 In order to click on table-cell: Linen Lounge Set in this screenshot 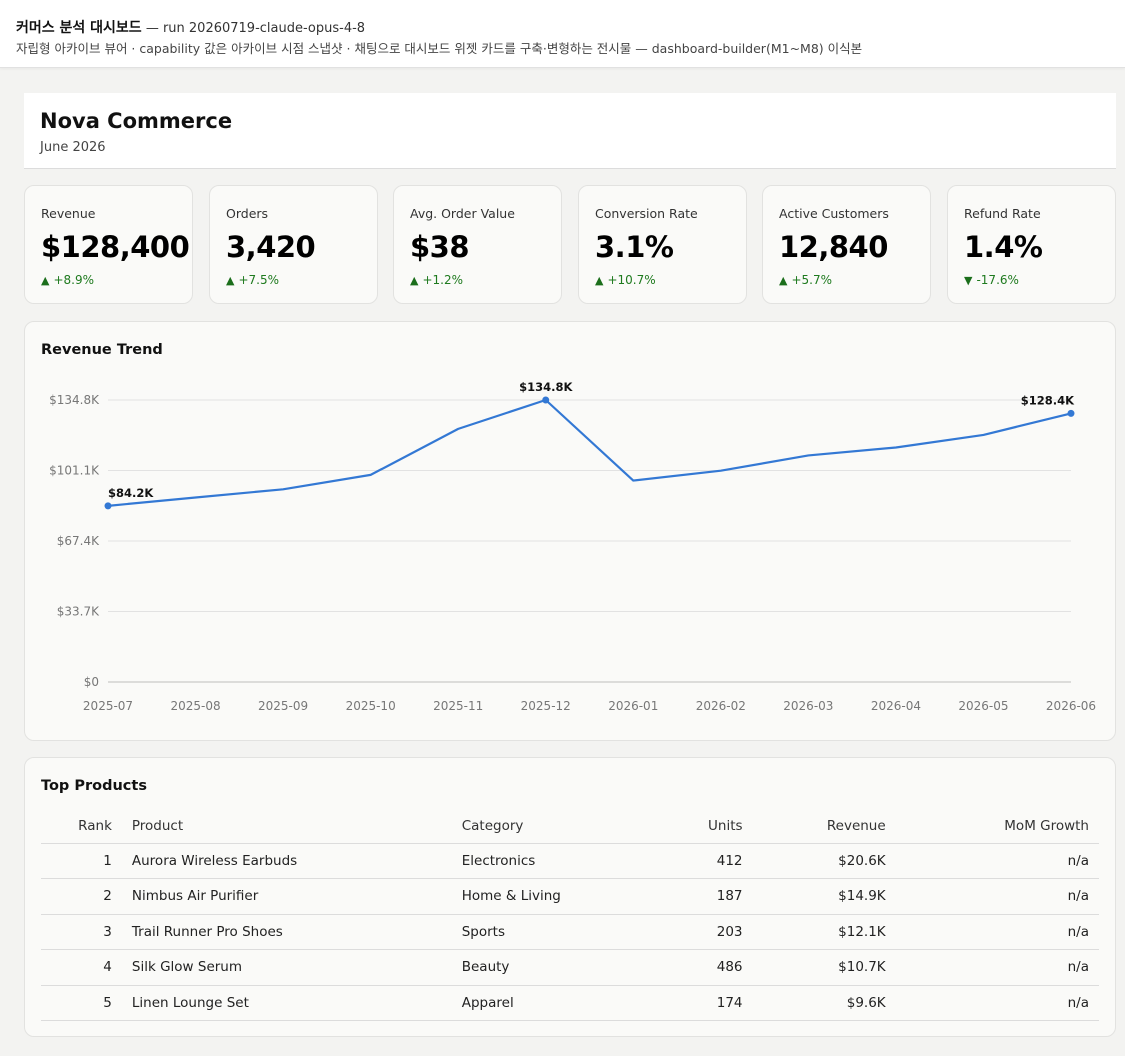, I will do `click(286, 1003)`.